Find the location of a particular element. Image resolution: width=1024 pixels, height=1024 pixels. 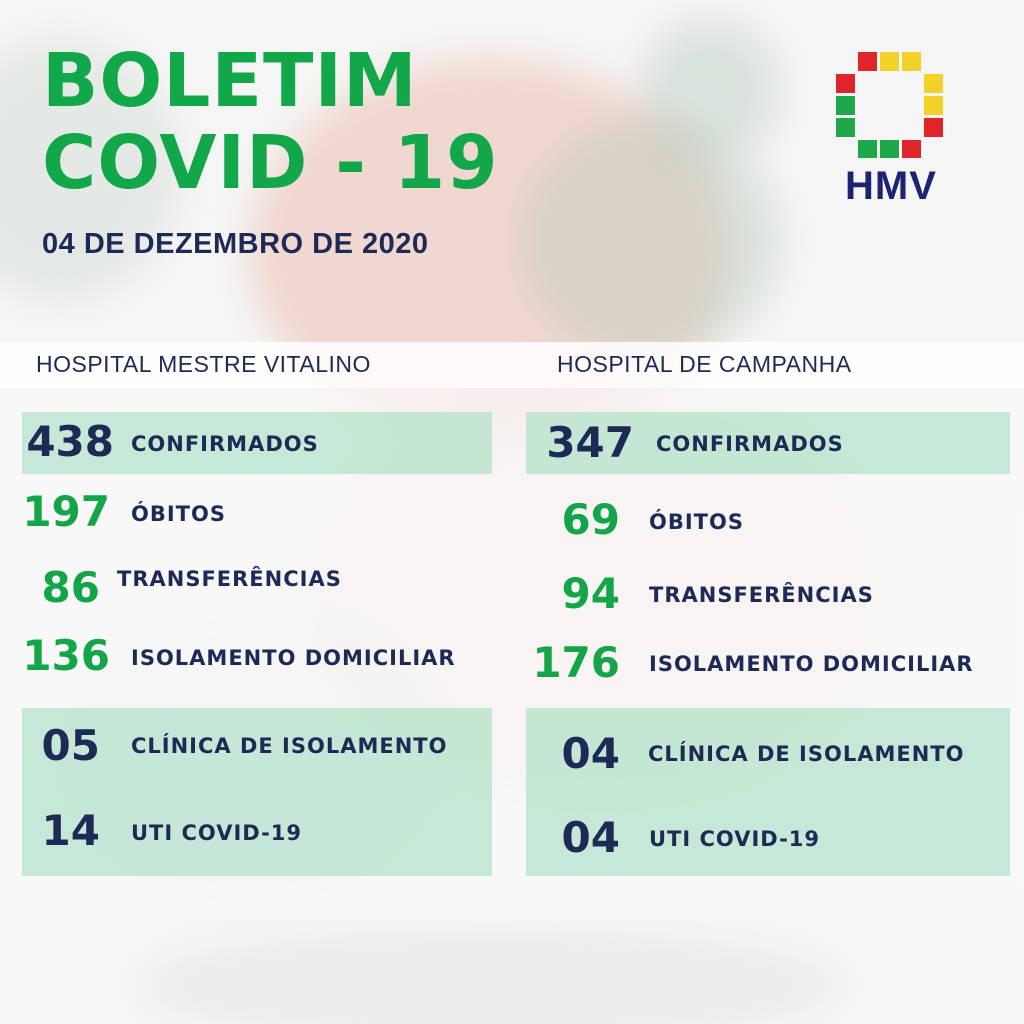

stat-value-transfers: 86 is located at coordinates (70, 587).